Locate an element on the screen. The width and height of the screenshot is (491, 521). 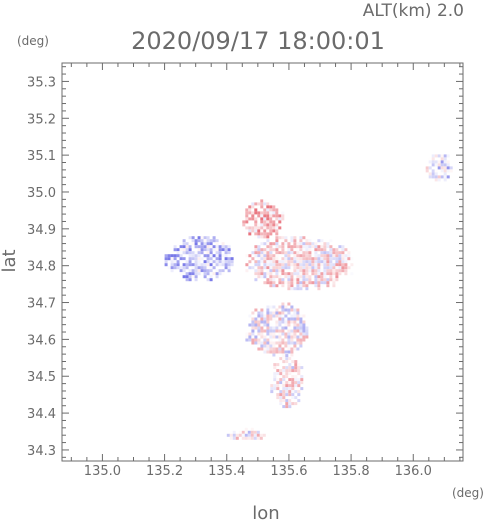
x-tick-label: 136.0 is located at coordinates (413, 471).